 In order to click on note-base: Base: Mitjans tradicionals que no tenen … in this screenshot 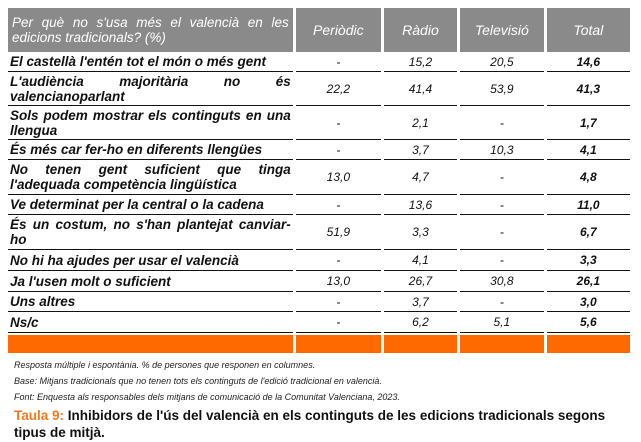, I will do `click(198, 381)`.